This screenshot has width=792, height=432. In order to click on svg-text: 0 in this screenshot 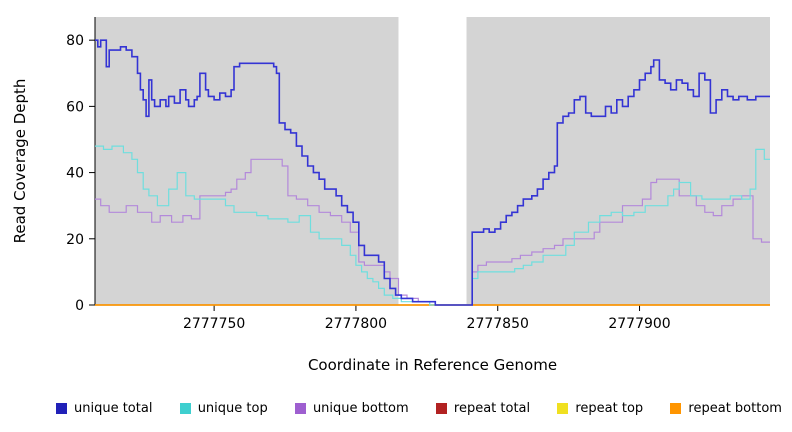, I will do `click(79, 306)`.